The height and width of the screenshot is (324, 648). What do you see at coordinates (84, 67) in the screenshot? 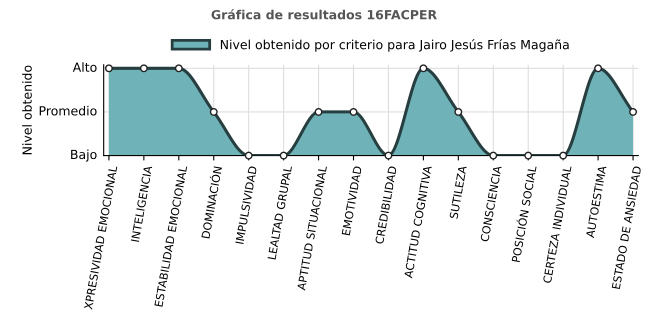
I see `text: Alto` at bounding box center [84, 67].